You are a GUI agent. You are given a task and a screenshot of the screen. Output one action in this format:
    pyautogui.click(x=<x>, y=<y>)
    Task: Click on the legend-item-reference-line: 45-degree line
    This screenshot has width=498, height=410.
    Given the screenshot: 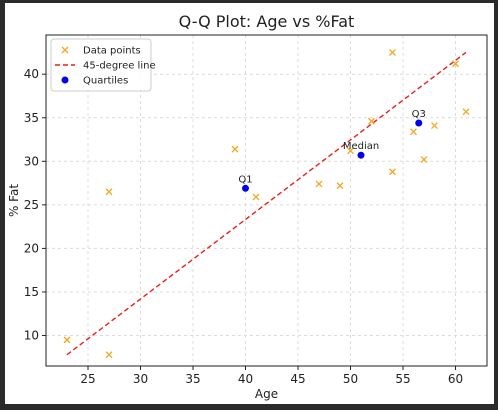 What is the action you would take?
    pyautogui.click(x=105, y=66)
    